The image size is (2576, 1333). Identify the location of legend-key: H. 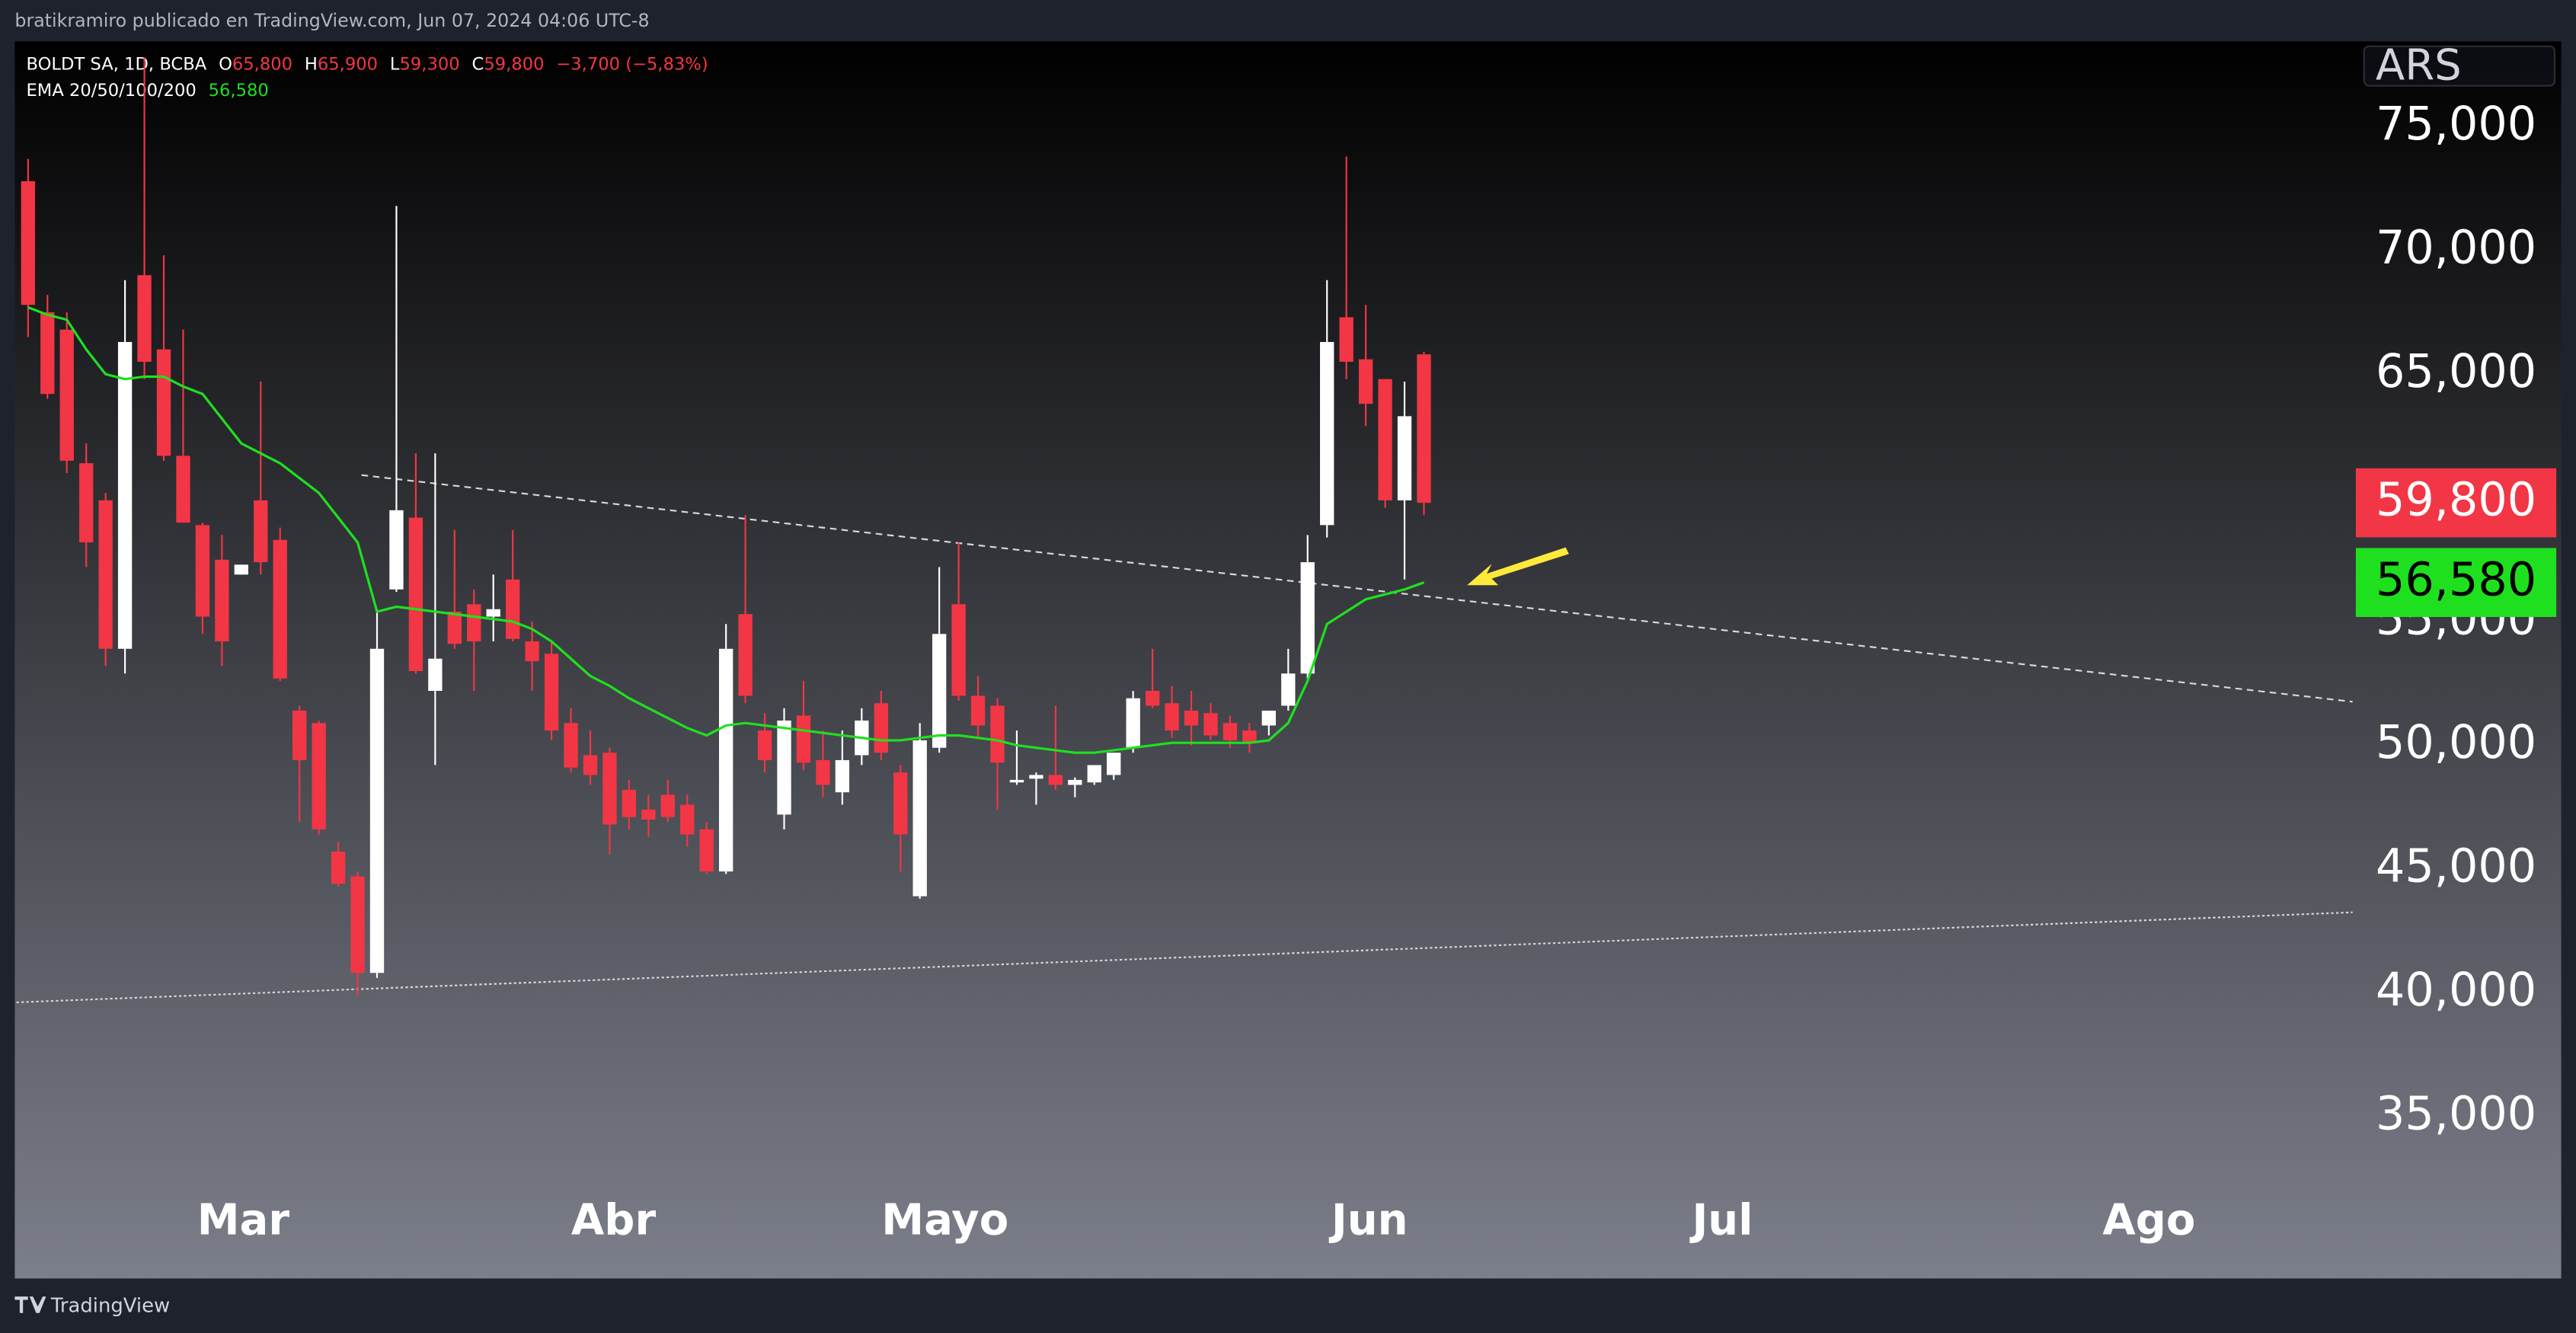
(311, 64).